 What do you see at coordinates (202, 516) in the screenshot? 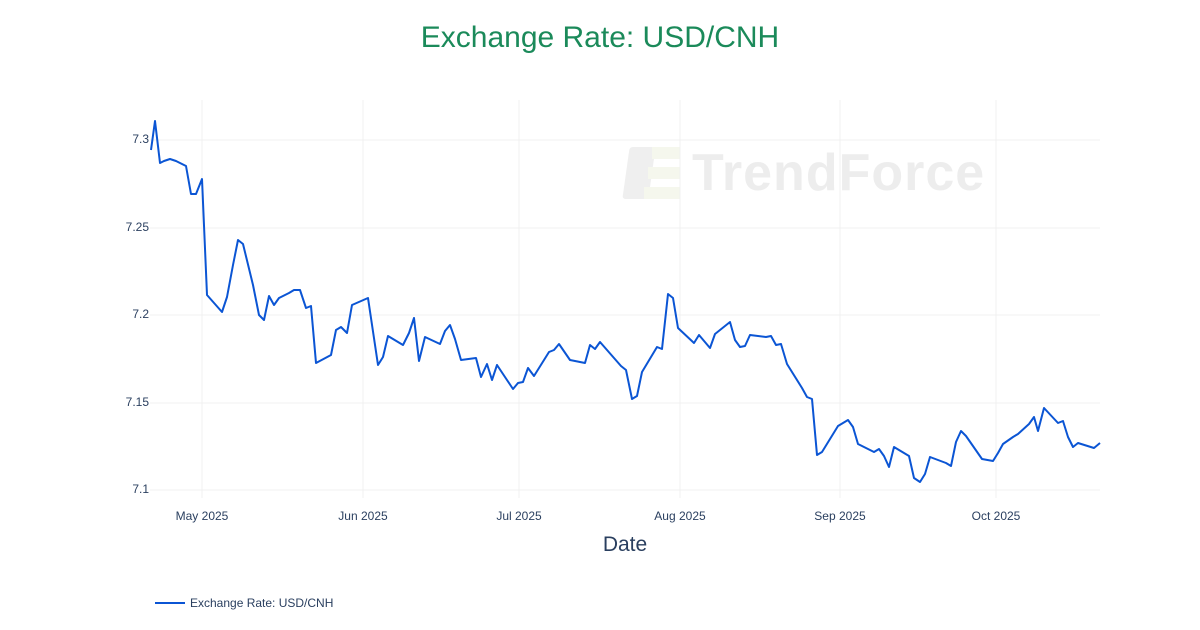
I see `x-tick-label: May 2025` at bounding box center [202, 516].